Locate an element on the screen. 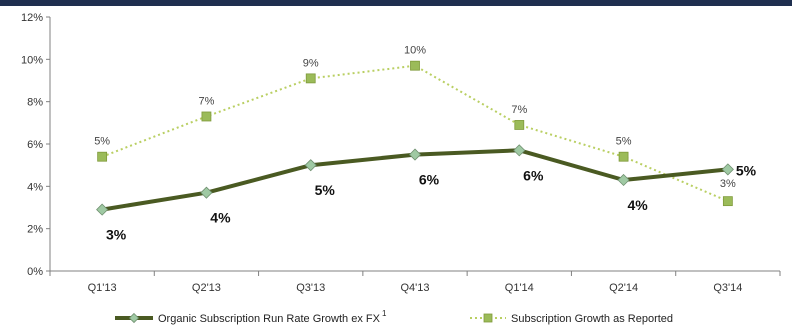  x-tick-label: Q3'14 is located at coordinates (727, 288).